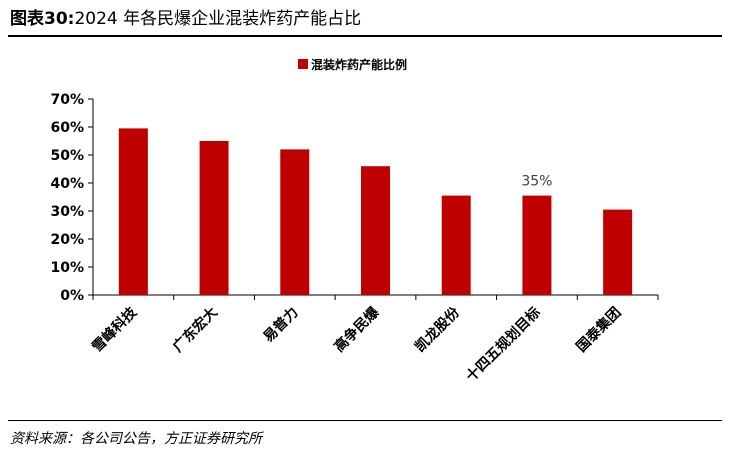 This screenshot has height=459, width=730. What do you see at coordinates (195, 330) in the screenshot?
I see `x-tick-label: 广东宏大` at bounding box center [195, 330].